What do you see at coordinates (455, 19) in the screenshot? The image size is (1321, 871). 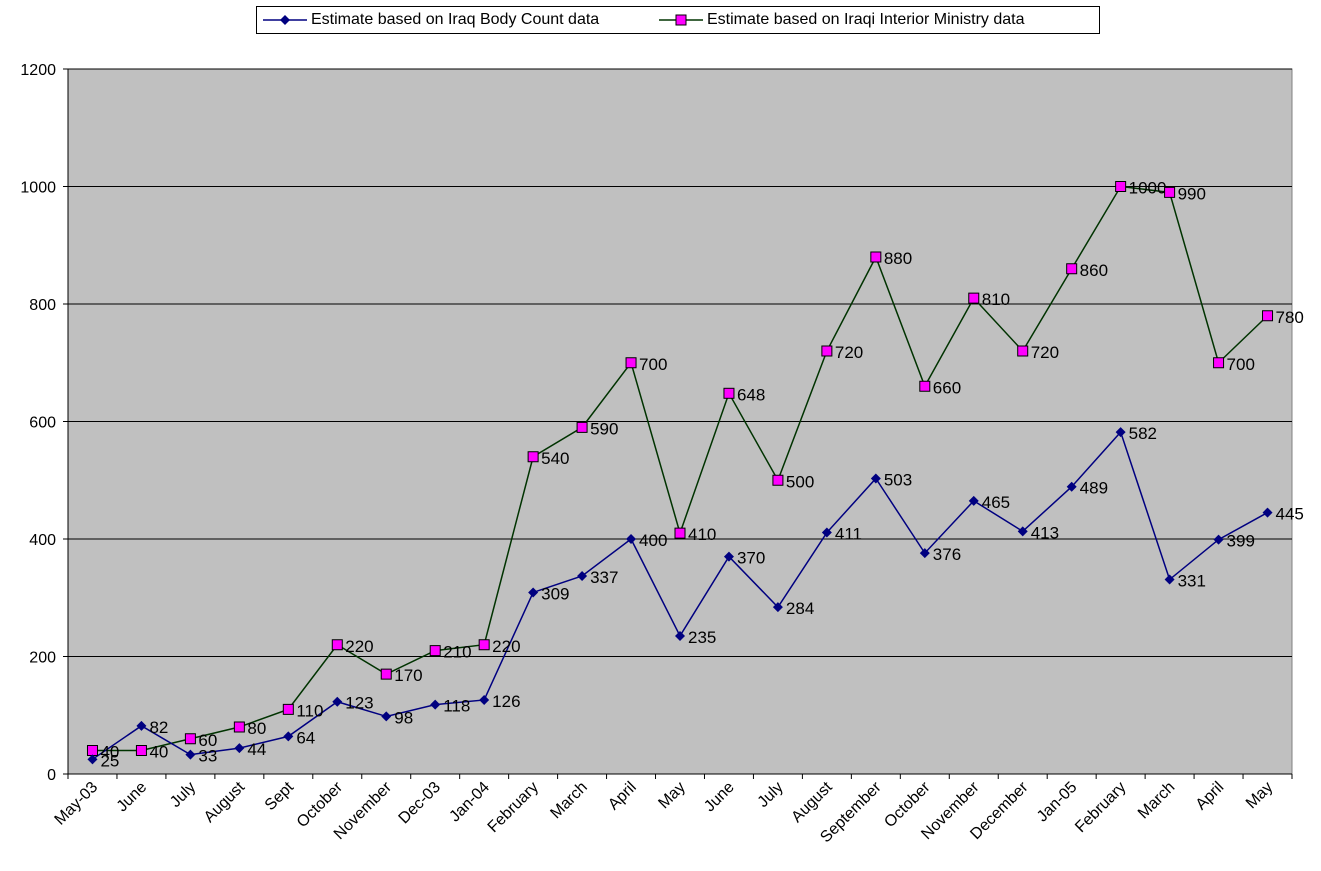 I see `legend-label-series-1: Estimate based on Iraq Body Count data` at bounding box center [455, 19].